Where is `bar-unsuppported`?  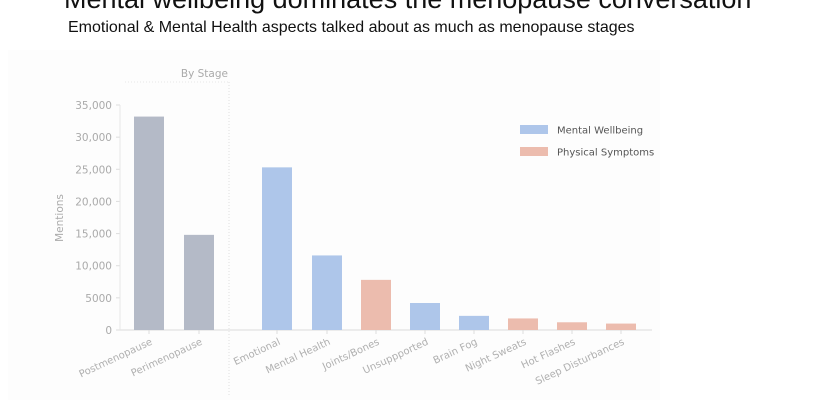
bar-unsuppported is located at coordinates (425, 316).